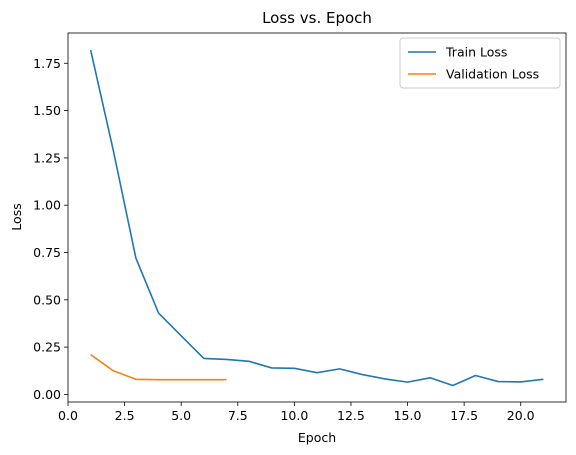  I want to click on y-tick-label: 0.50, so click(47, 299).